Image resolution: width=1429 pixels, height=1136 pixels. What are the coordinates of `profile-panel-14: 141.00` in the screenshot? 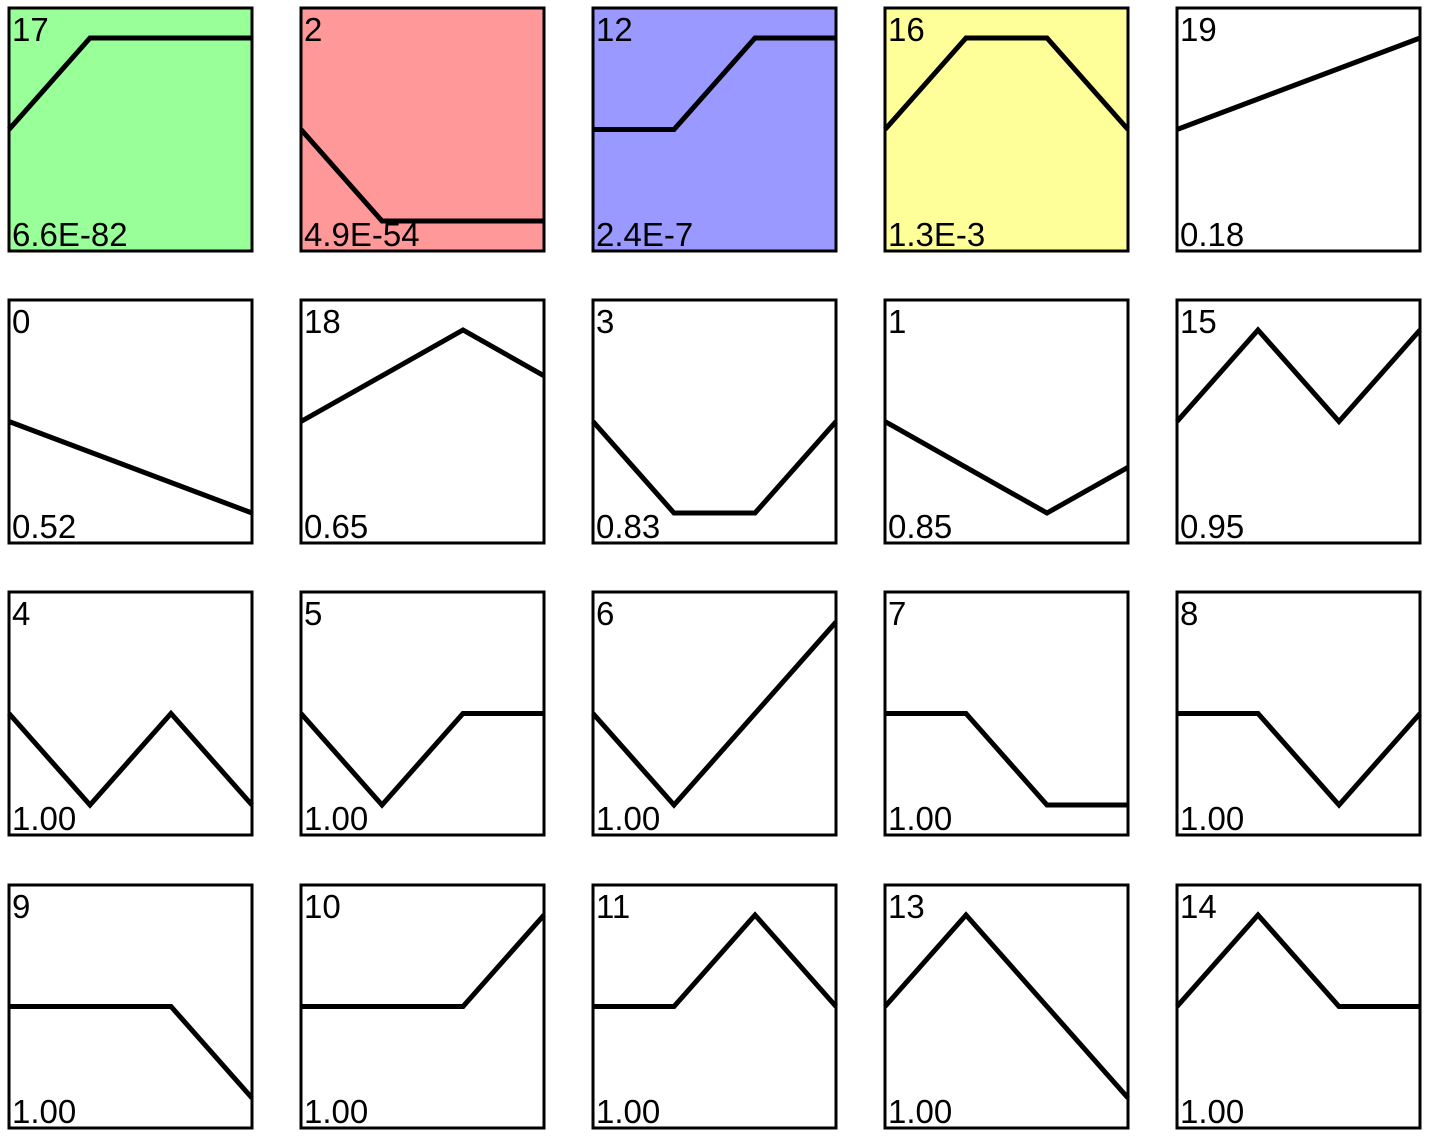 It's located at (1298, 1006).